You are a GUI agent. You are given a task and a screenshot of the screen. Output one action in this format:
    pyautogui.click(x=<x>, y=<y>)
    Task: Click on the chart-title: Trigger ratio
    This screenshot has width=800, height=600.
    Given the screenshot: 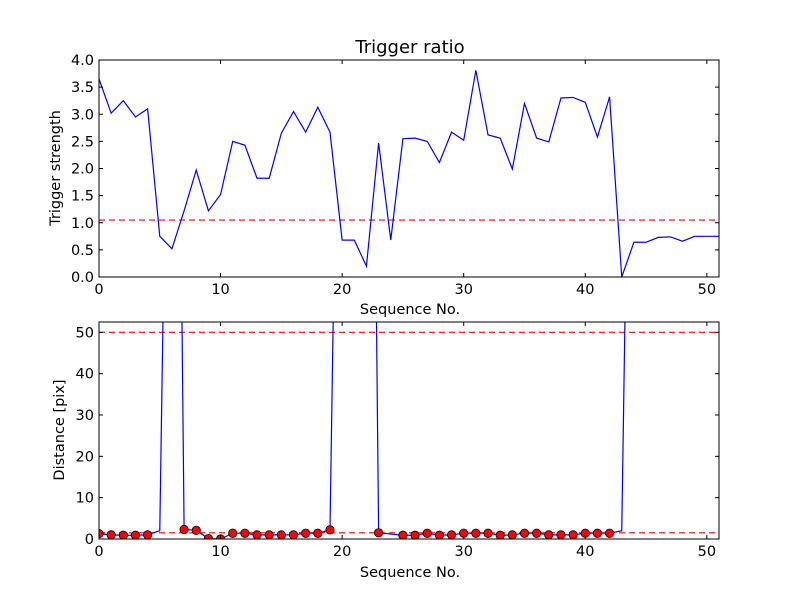 What is the action you would take?
    pyautogui.click(x=409, y=47)
    